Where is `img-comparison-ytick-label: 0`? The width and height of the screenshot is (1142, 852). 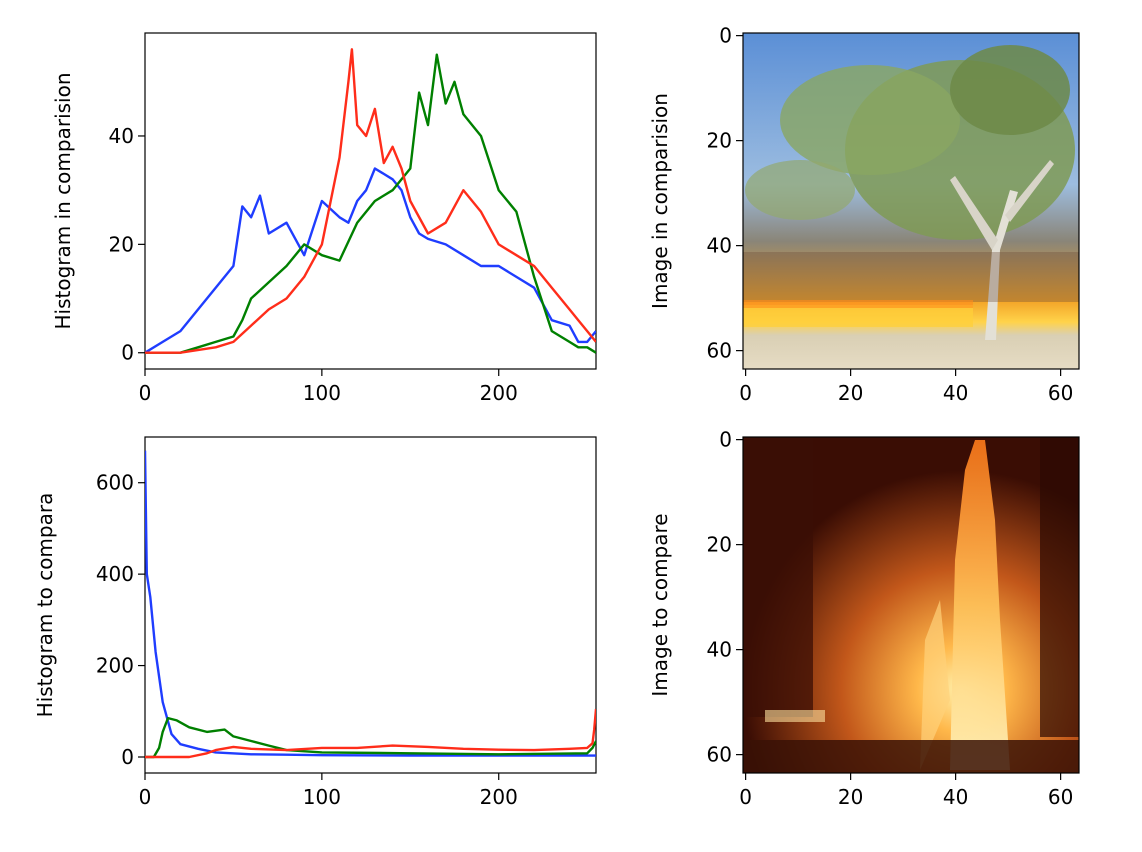
img-comparison-ytick-label: 0 is located at coordinates (725, 36).